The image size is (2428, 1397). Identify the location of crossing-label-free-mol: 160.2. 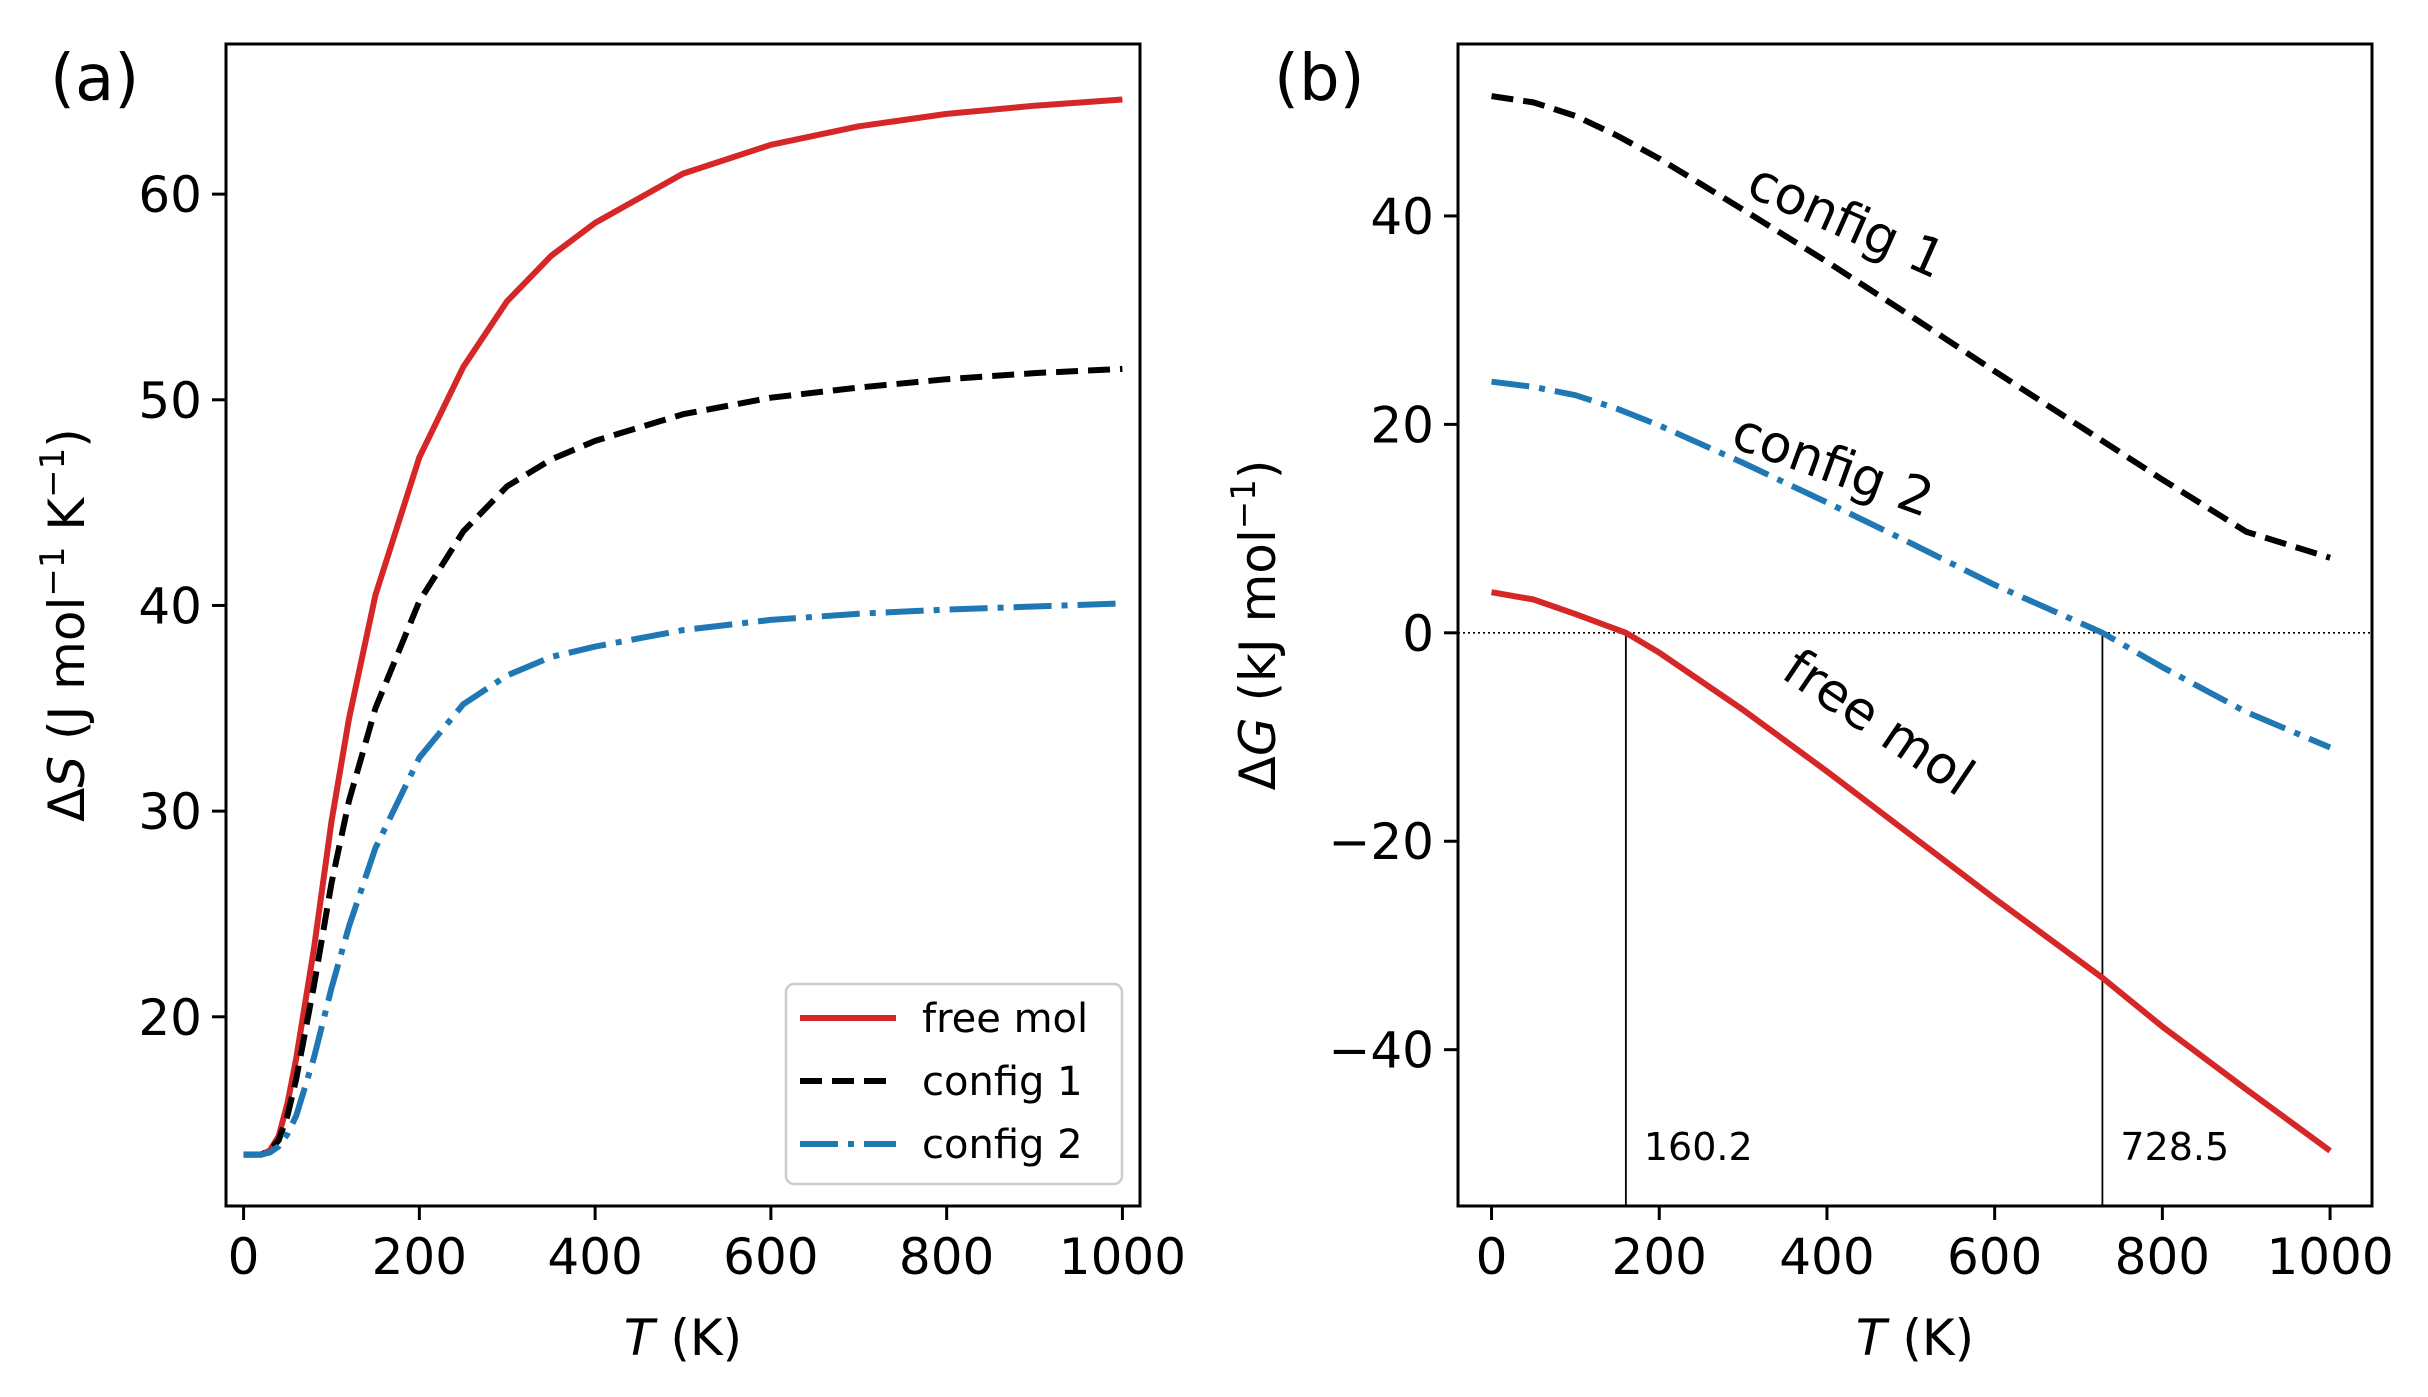
(1698, 1147).